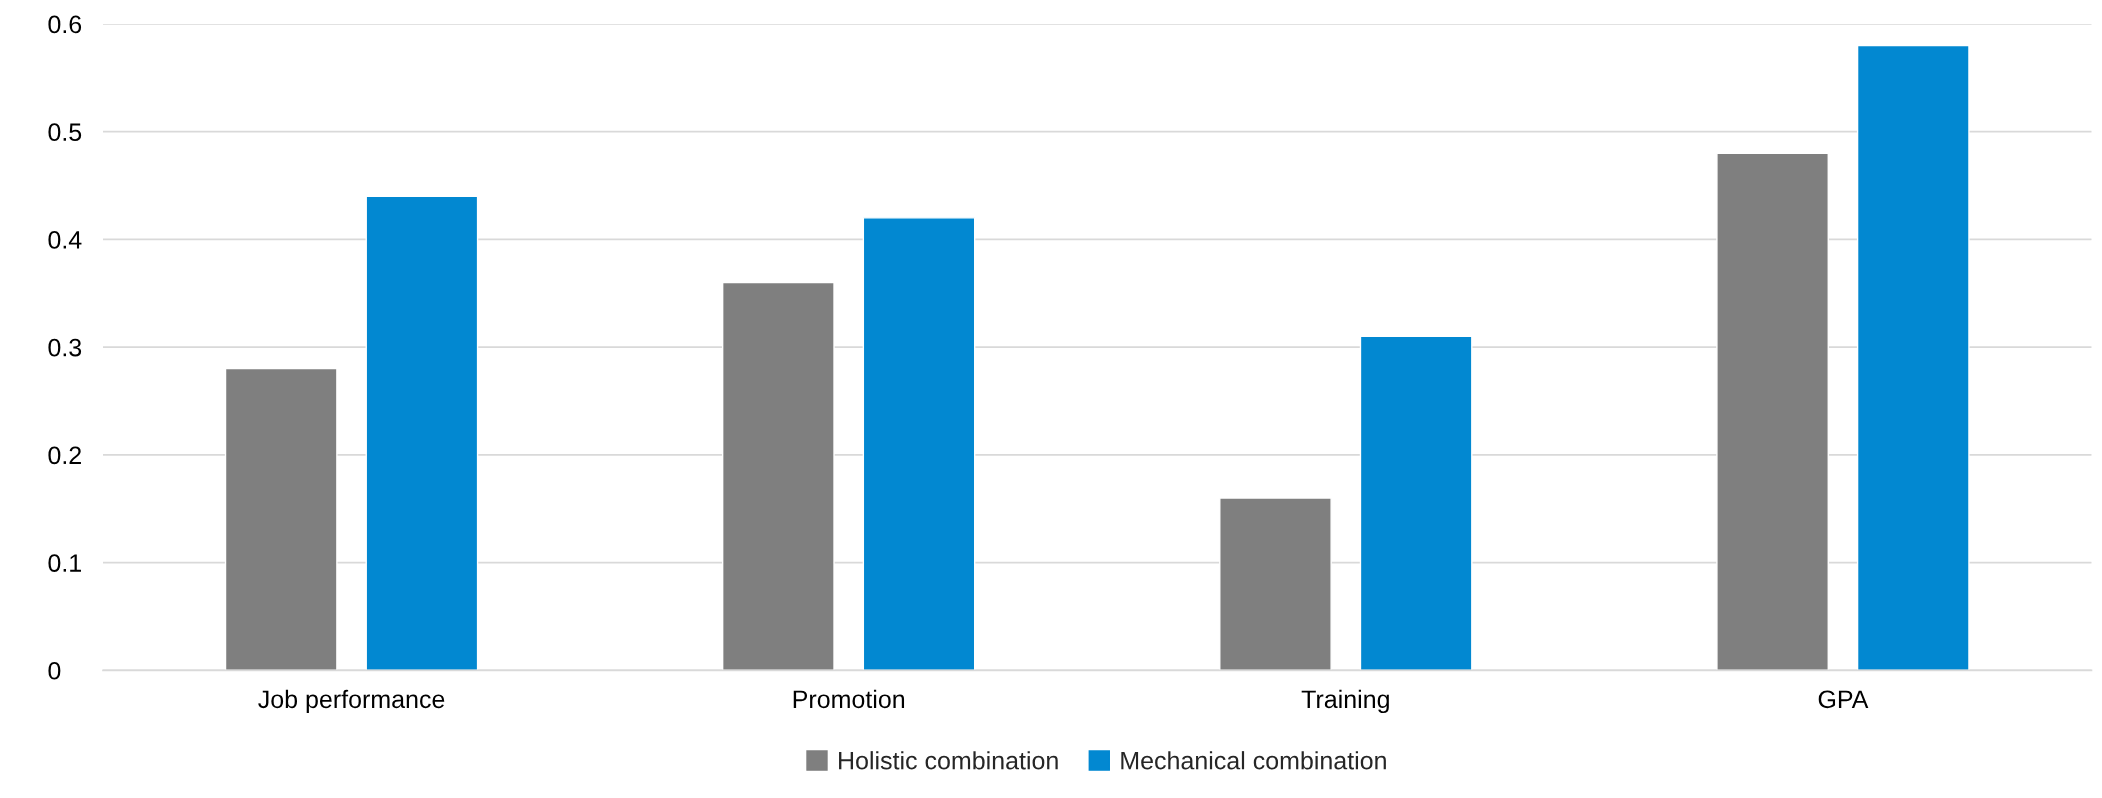 Image resolution: width=2102 pixels, height=798 pixels. I want to click on x-tick-label: Promotion, so click(849, 699).